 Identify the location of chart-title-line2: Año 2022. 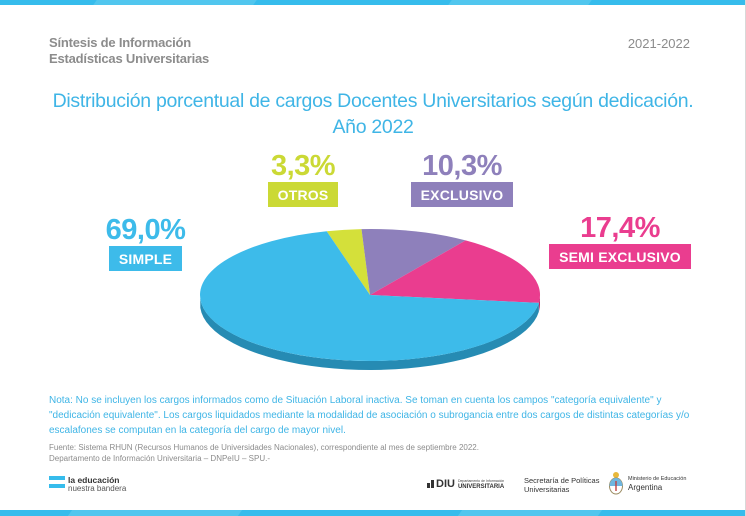
(373, 127).